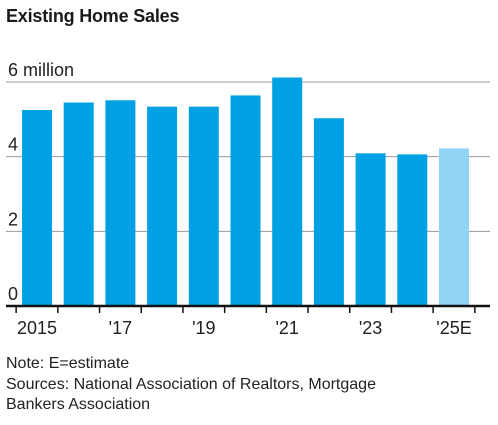 This screenshot has height=425, width=498. I want to click on x-tick-label-'25E: '25E, so click(453, 328).